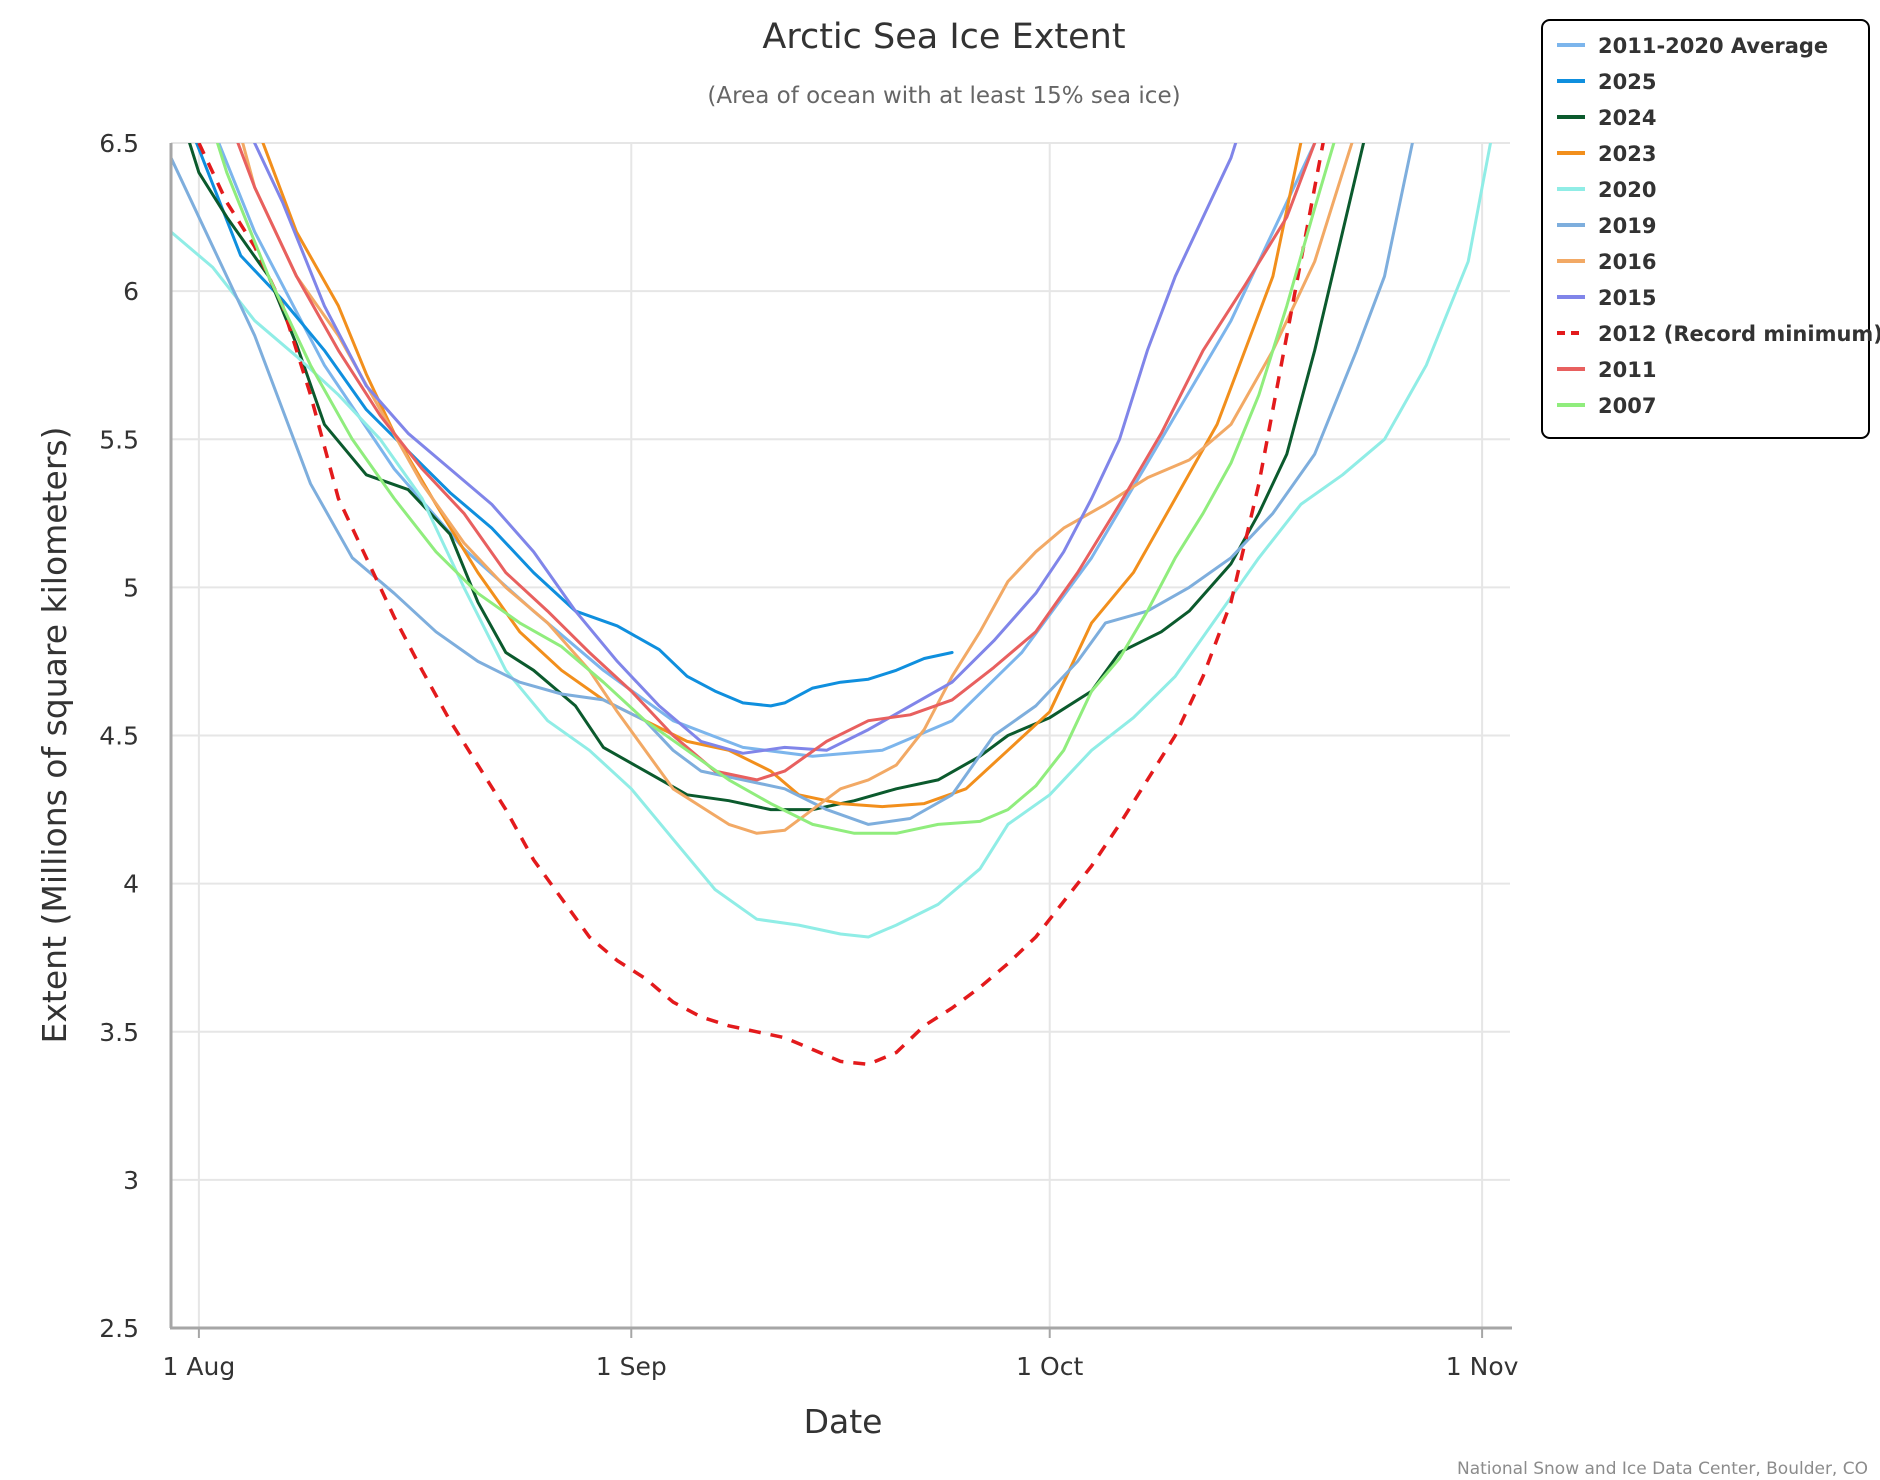 The height and width of the screenshot is (1480, 1880). What do you see at coordinates (843, 1421) in the screenshot?
I see `x-axis-title: Date` at bounding box center [843, 1421].